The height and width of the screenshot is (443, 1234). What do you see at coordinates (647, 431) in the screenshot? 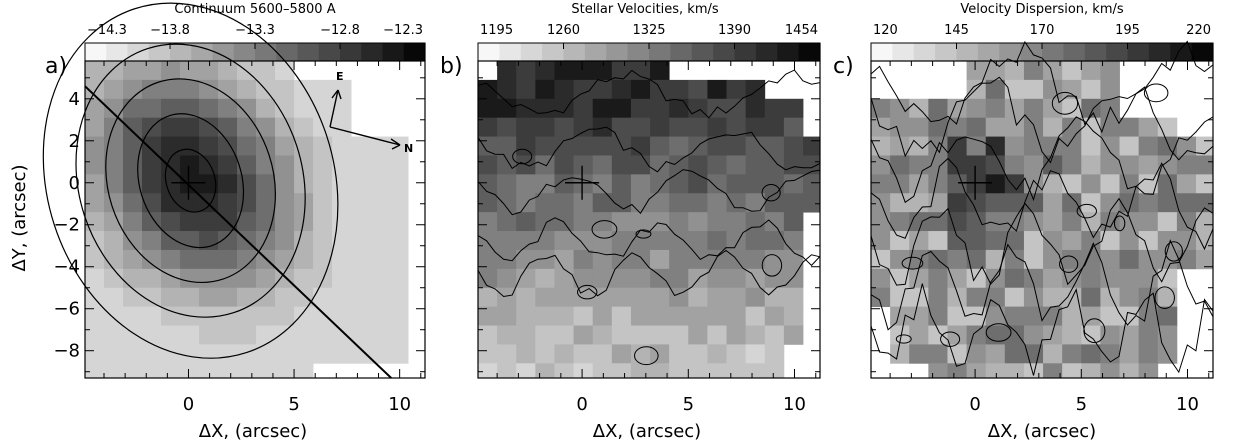
I see `x-axis-label-velocities: ΔX, (arcsec)` at bounding box center [647, 431].